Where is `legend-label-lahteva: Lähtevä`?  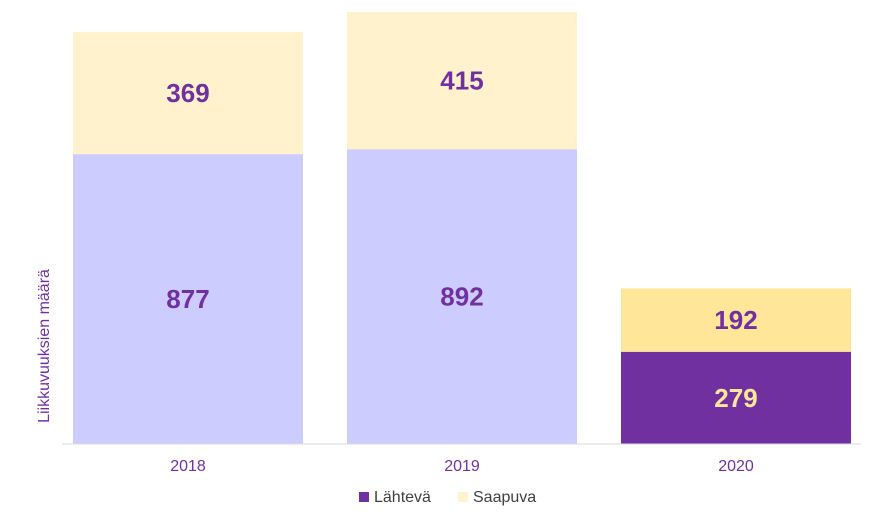 legend-label-lahteva: Lähtevä is located at coordinates (402, 497).